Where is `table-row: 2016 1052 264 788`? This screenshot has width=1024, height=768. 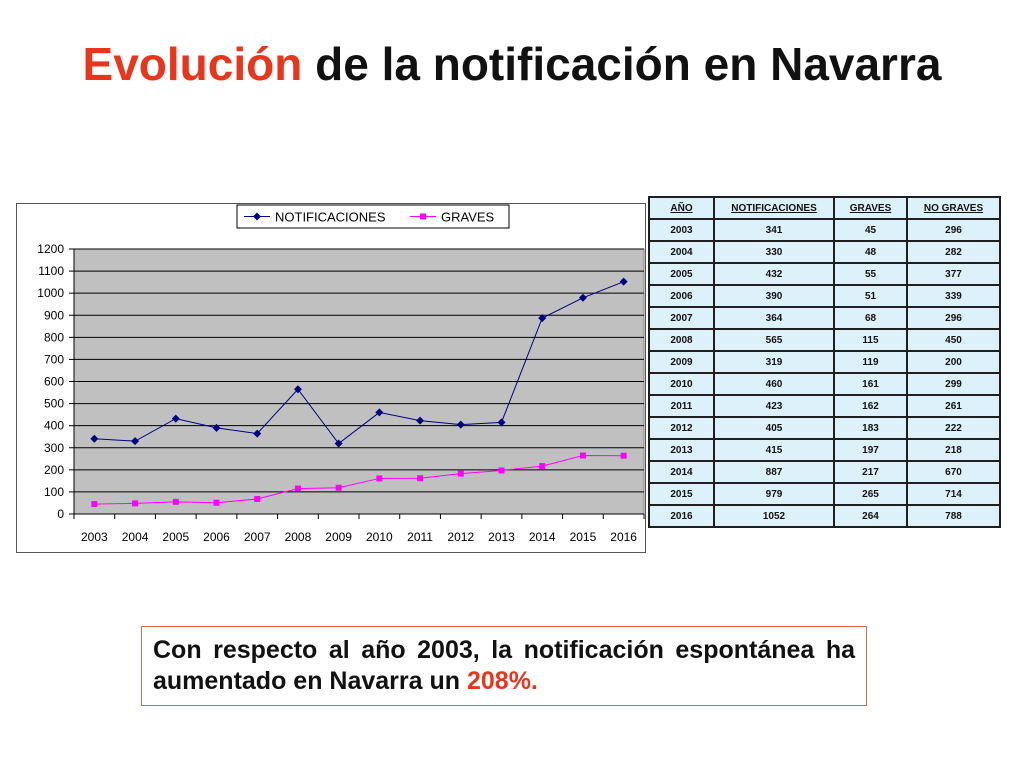
table-row: 2016 1052 264 788 is located at coordinates (824, 516).